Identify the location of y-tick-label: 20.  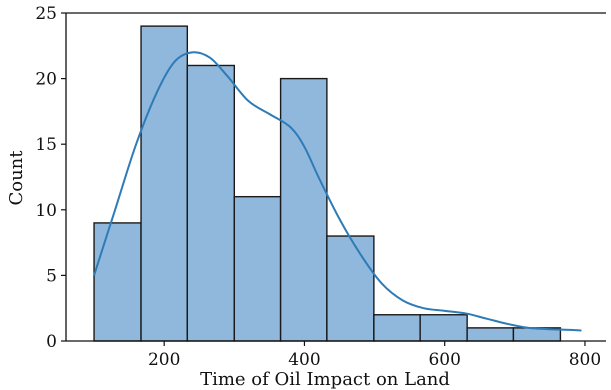
(46, 80).